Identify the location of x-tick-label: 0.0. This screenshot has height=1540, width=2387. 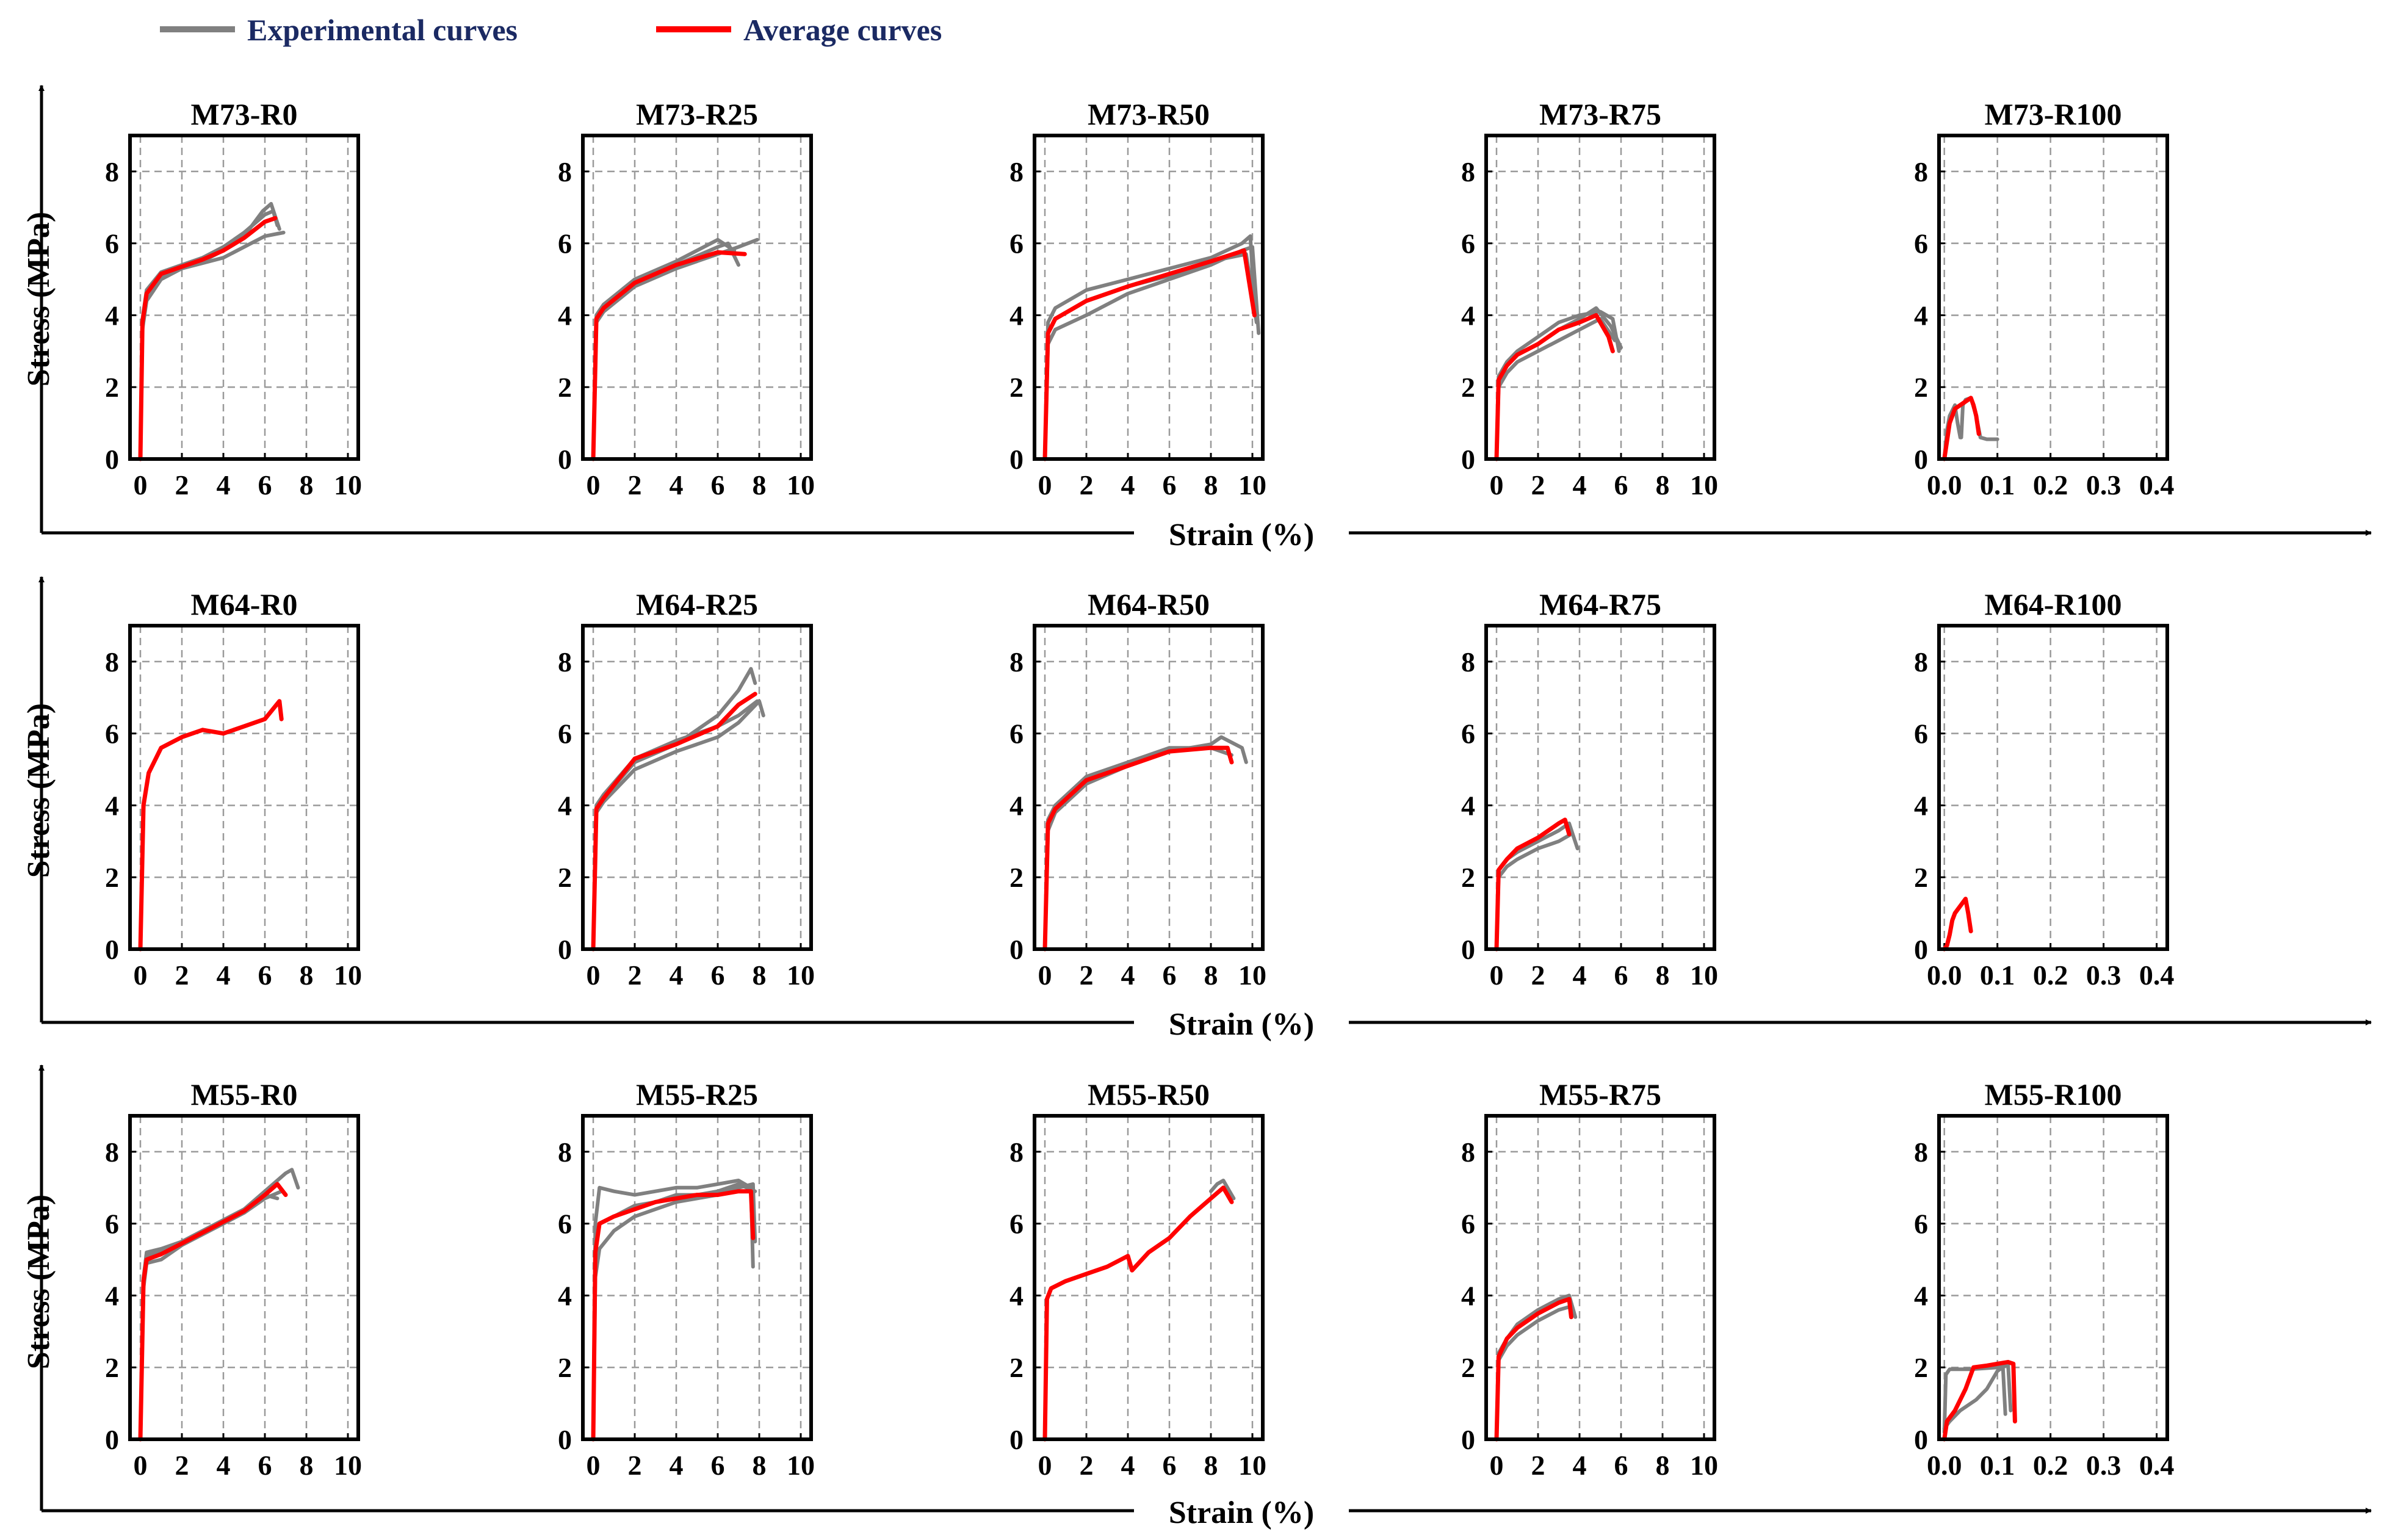
(1944, 975).